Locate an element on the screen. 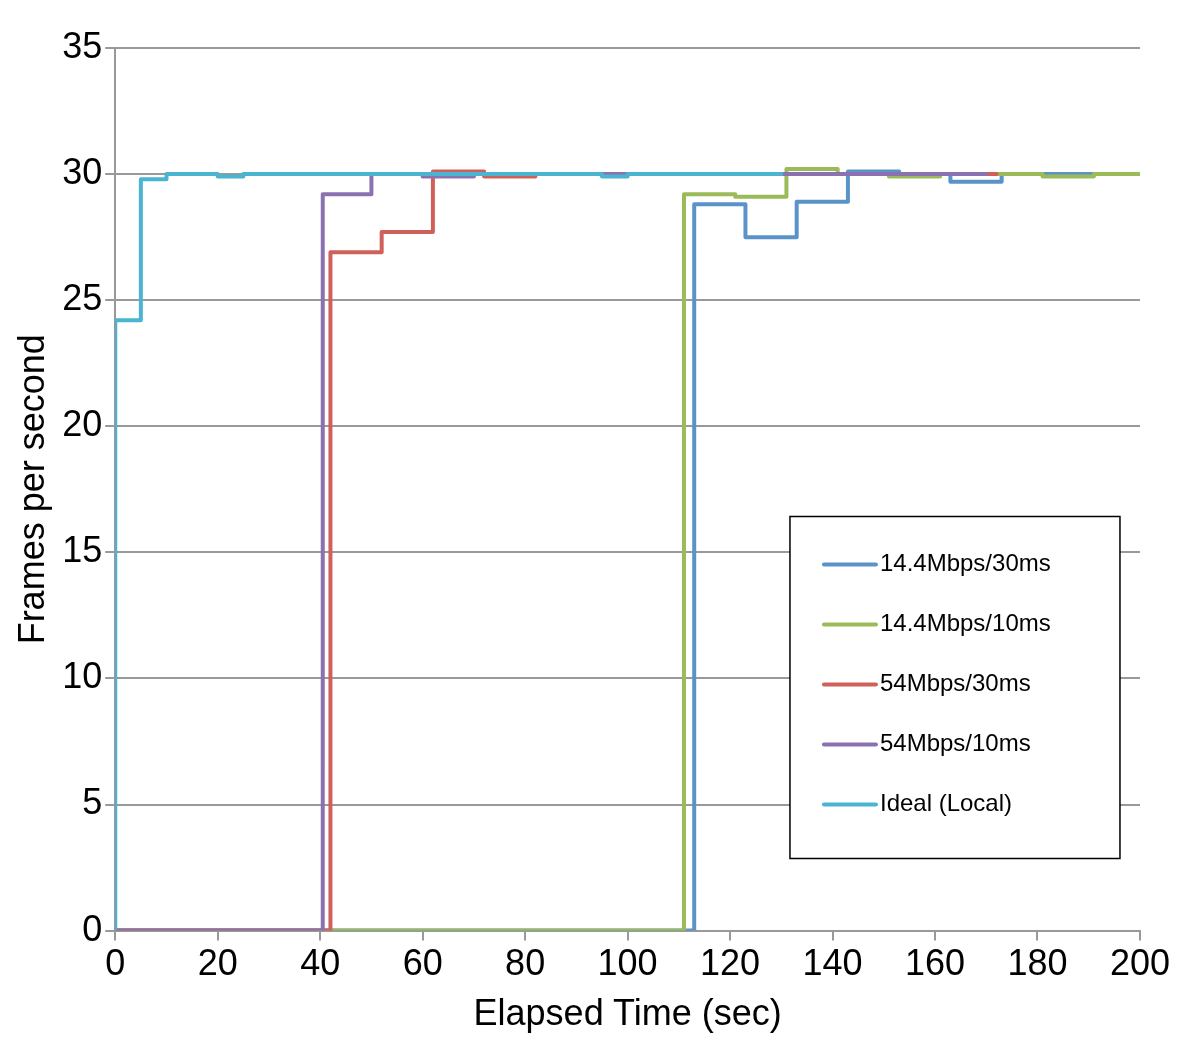 This screenshot has width=1181, height=1049. x-tick-label: 80 is located at coordinates (525, 963).